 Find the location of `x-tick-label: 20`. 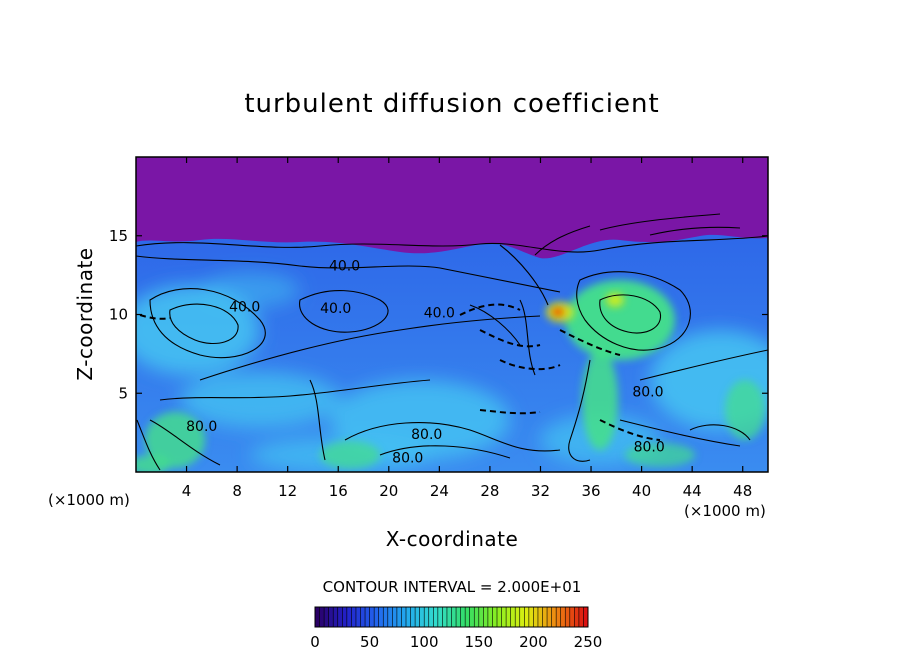

x-tick-label: 20 is located at coordinates (388, 491).